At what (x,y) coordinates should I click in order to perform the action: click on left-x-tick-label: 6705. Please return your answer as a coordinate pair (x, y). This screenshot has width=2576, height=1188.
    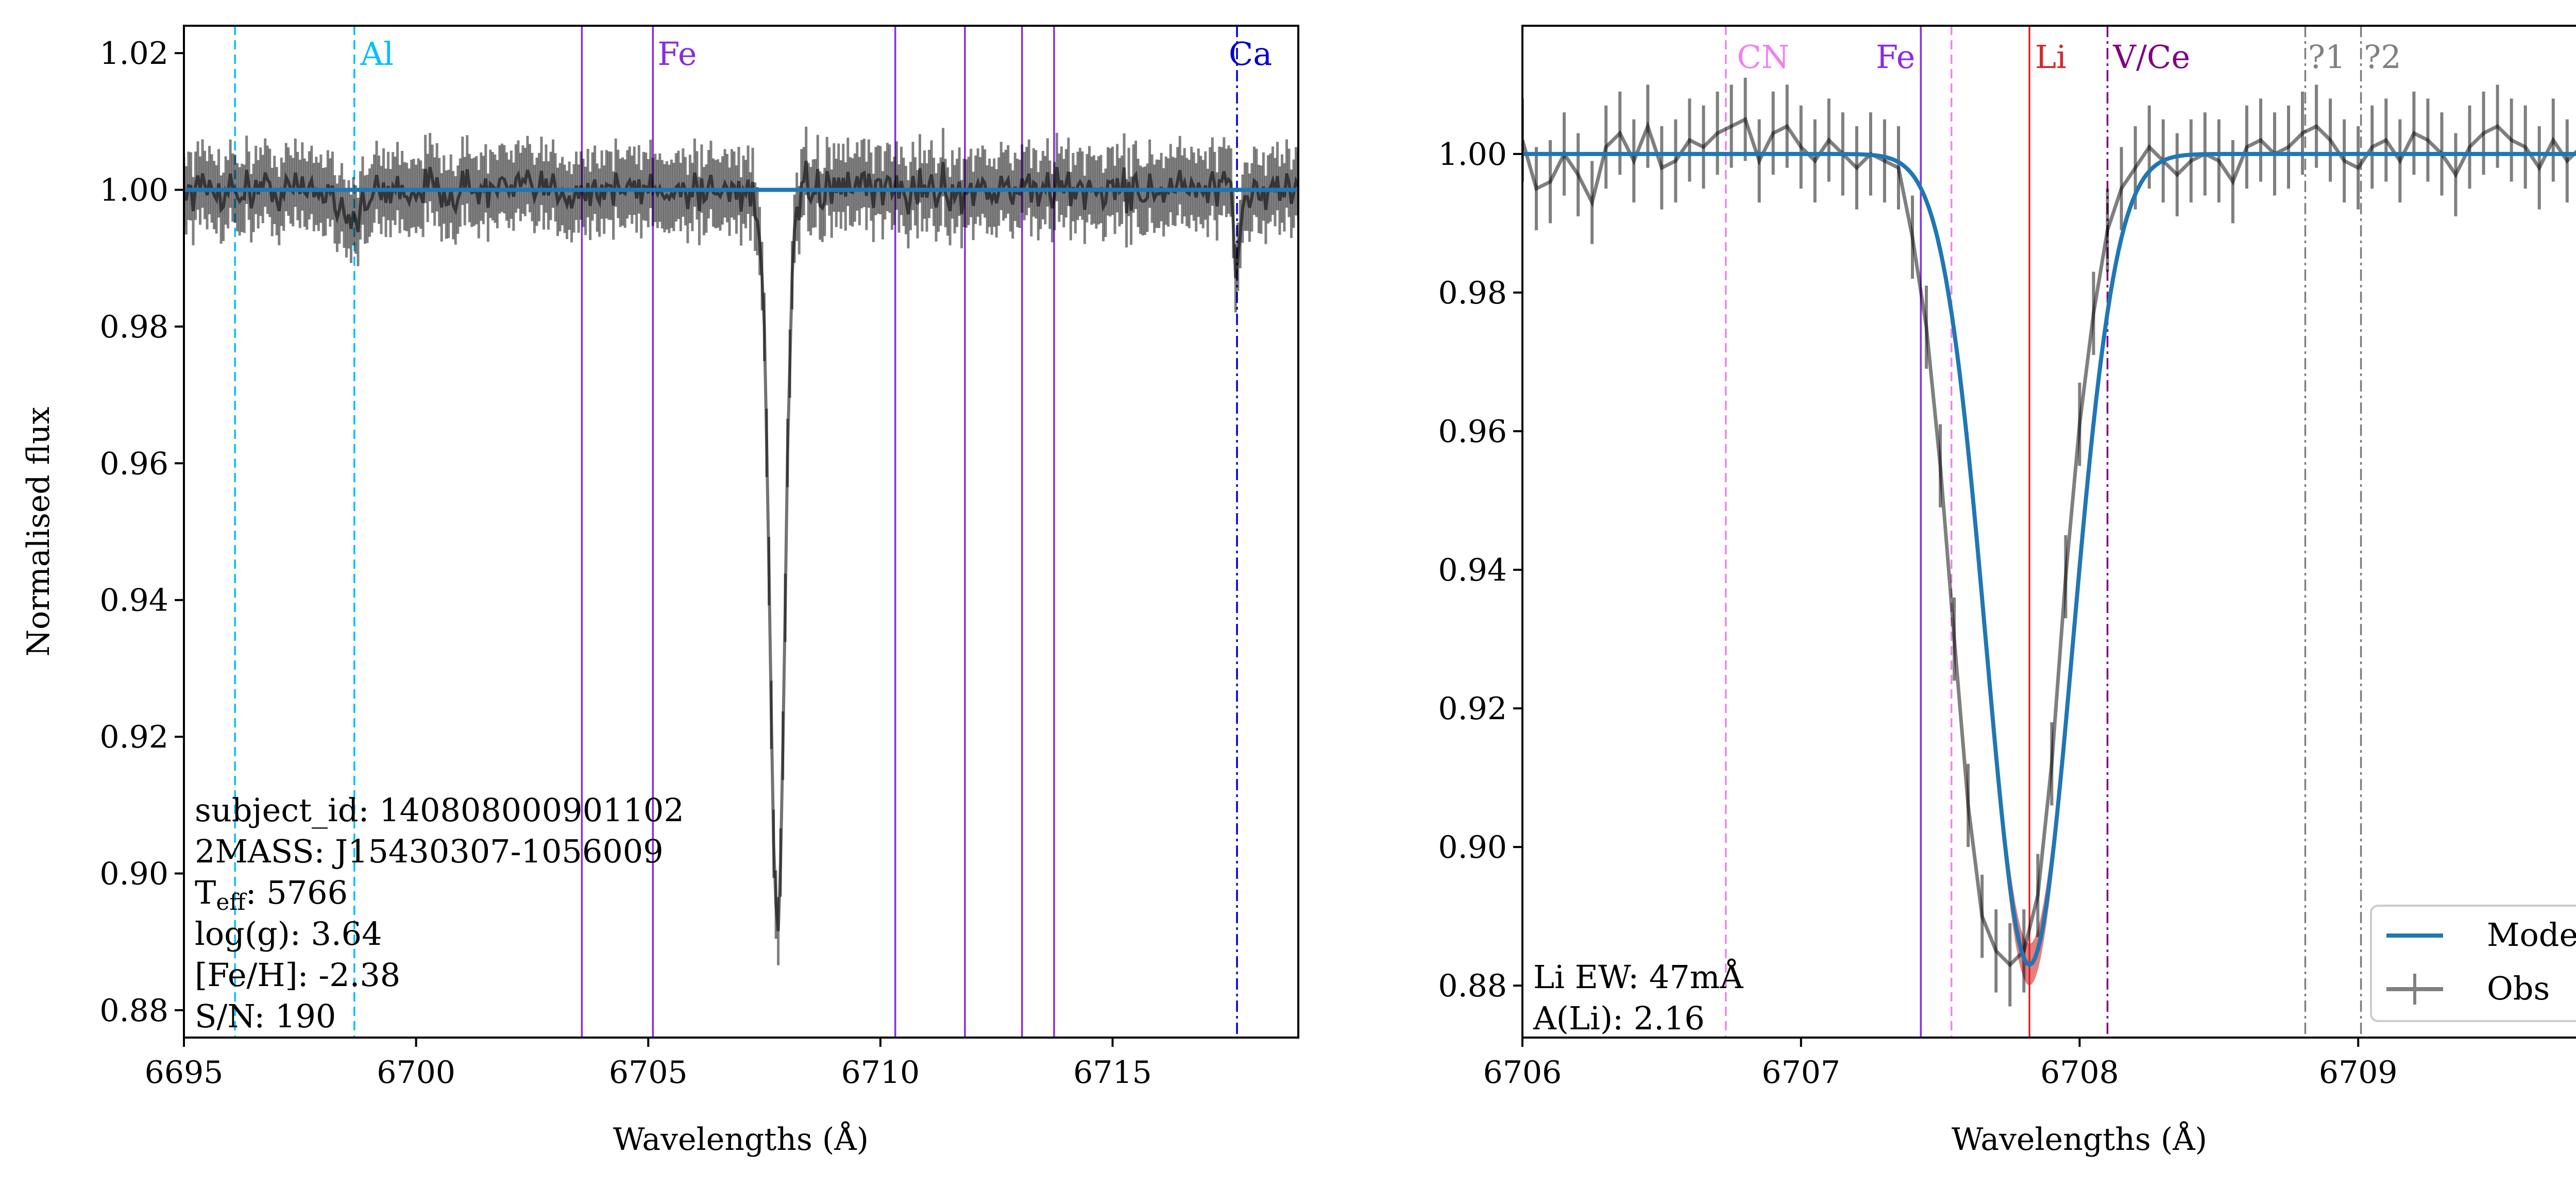
    Looking at the image, I should click on (648, 1073).